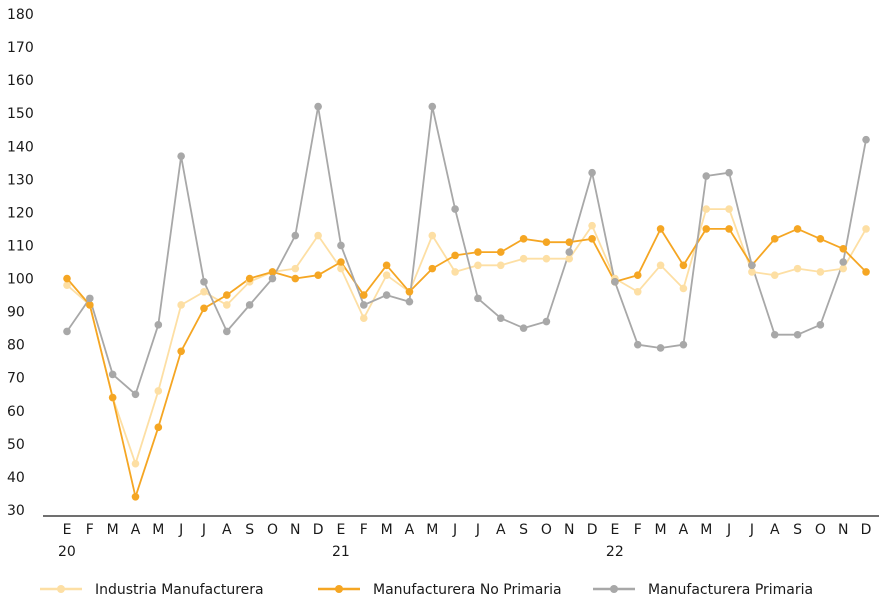 The width and height of the screenshot is (879, 602). I want to click on legend-label: Manufacturera No Primaria, so click(467, 590).